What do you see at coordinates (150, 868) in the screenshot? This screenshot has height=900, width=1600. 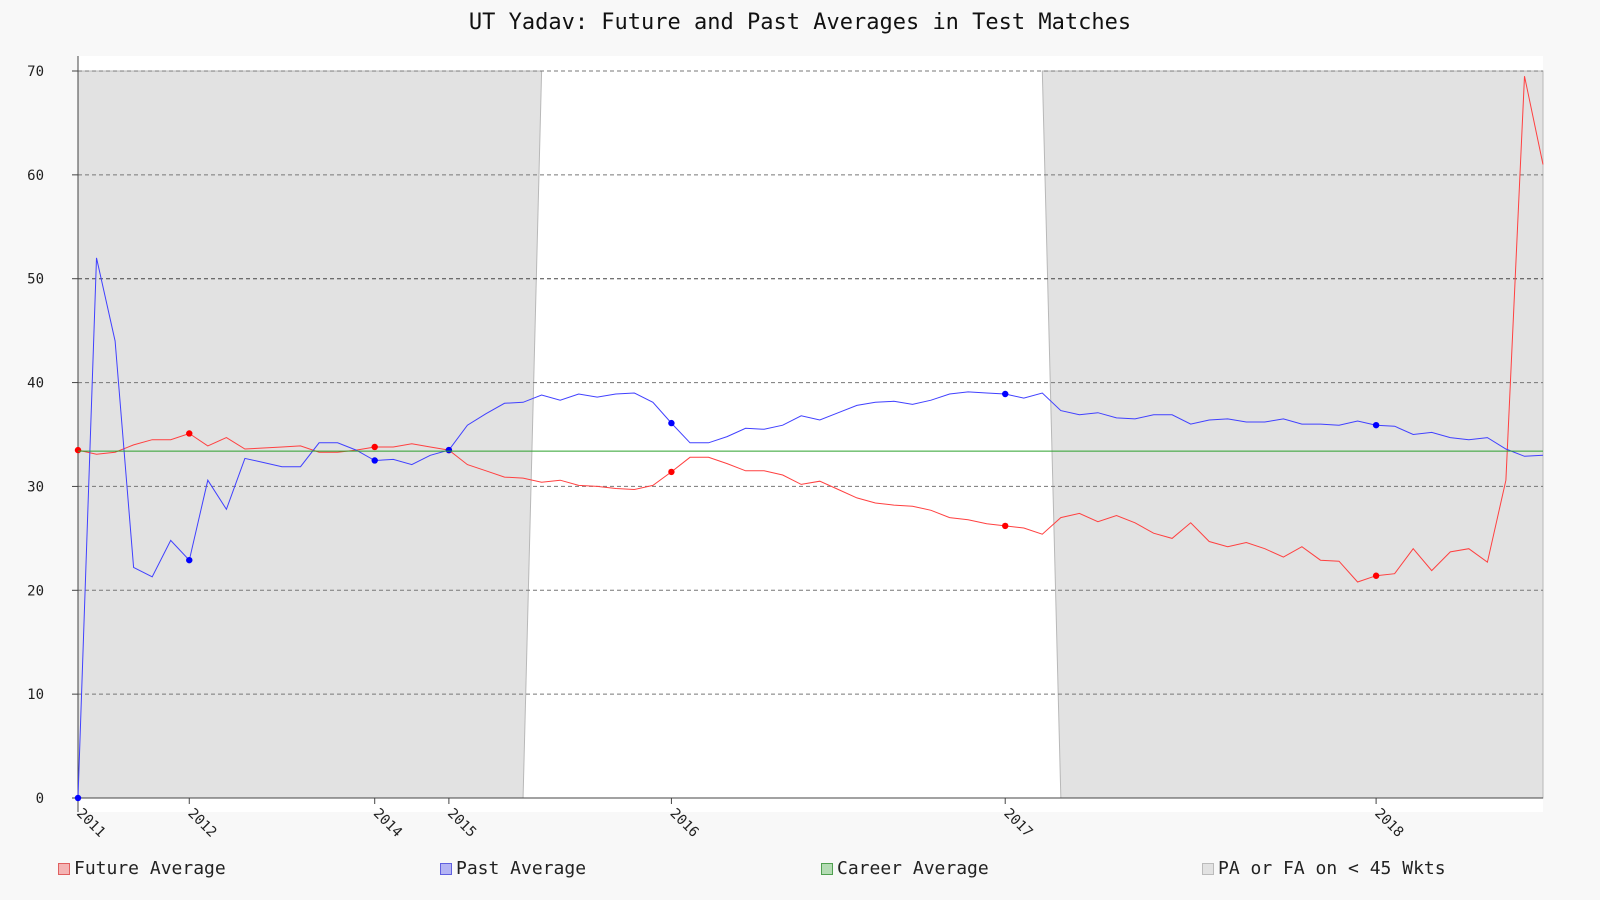 I see `legend-label-future: Future Average` at bounding box center [150, 868].